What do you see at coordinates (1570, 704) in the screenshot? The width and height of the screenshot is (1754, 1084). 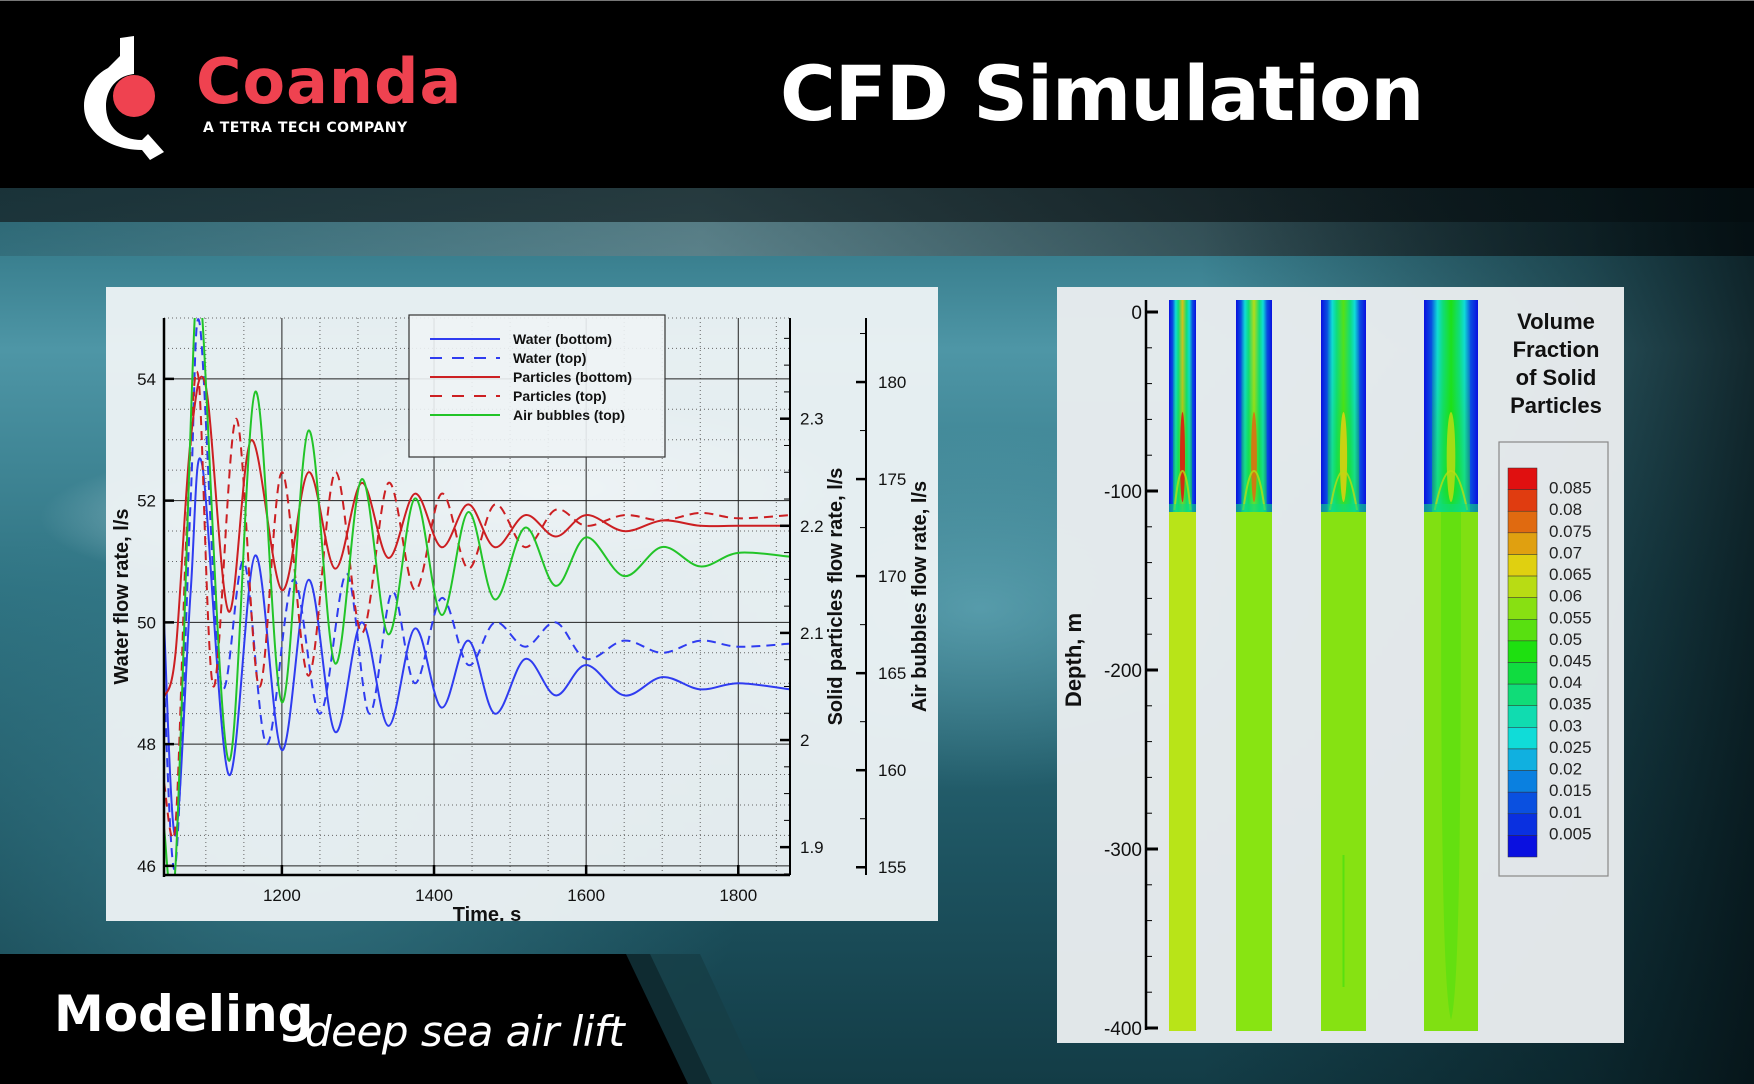 I see `colorbar-level-label: 0.035` at bounding box center [1570, 704].